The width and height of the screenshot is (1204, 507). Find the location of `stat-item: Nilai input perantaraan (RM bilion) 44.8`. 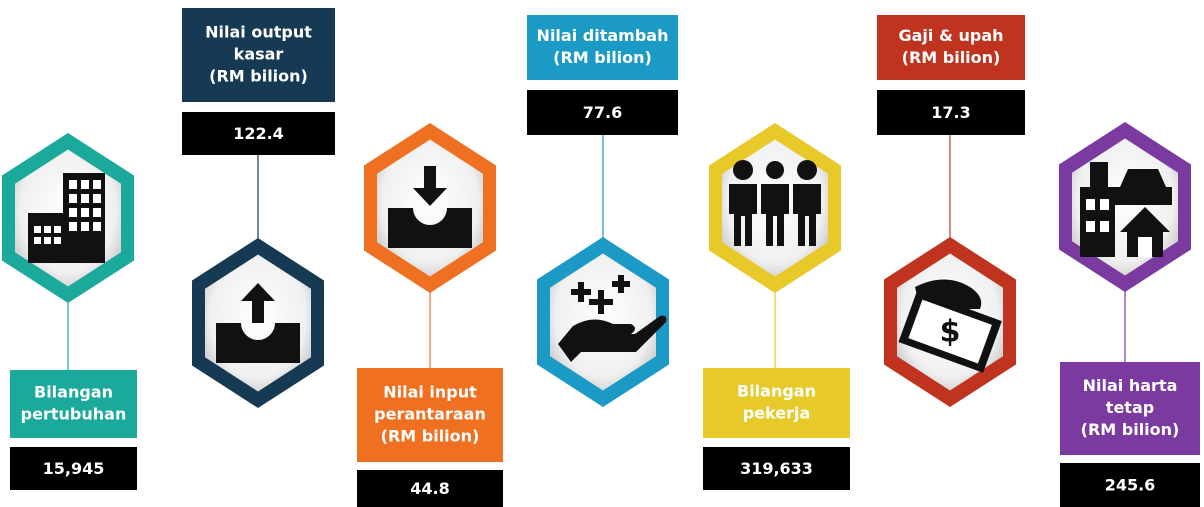

stat-item: Nilai input perantaraan (RM bilion) 44.8 is located at coordinates (430, 315).